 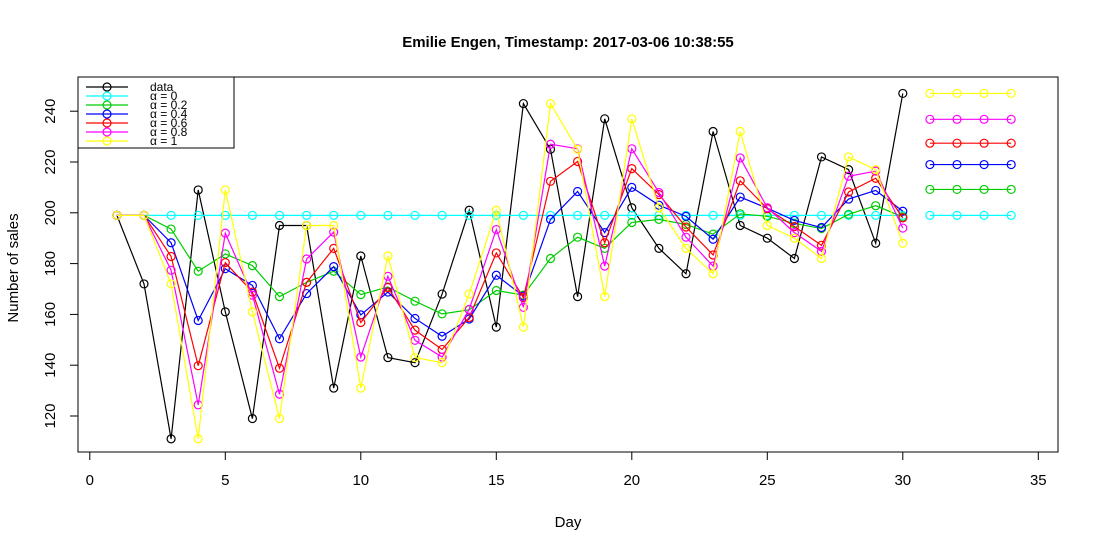 I want to click on x-axis-label: Day, so click(x=568, y=522).